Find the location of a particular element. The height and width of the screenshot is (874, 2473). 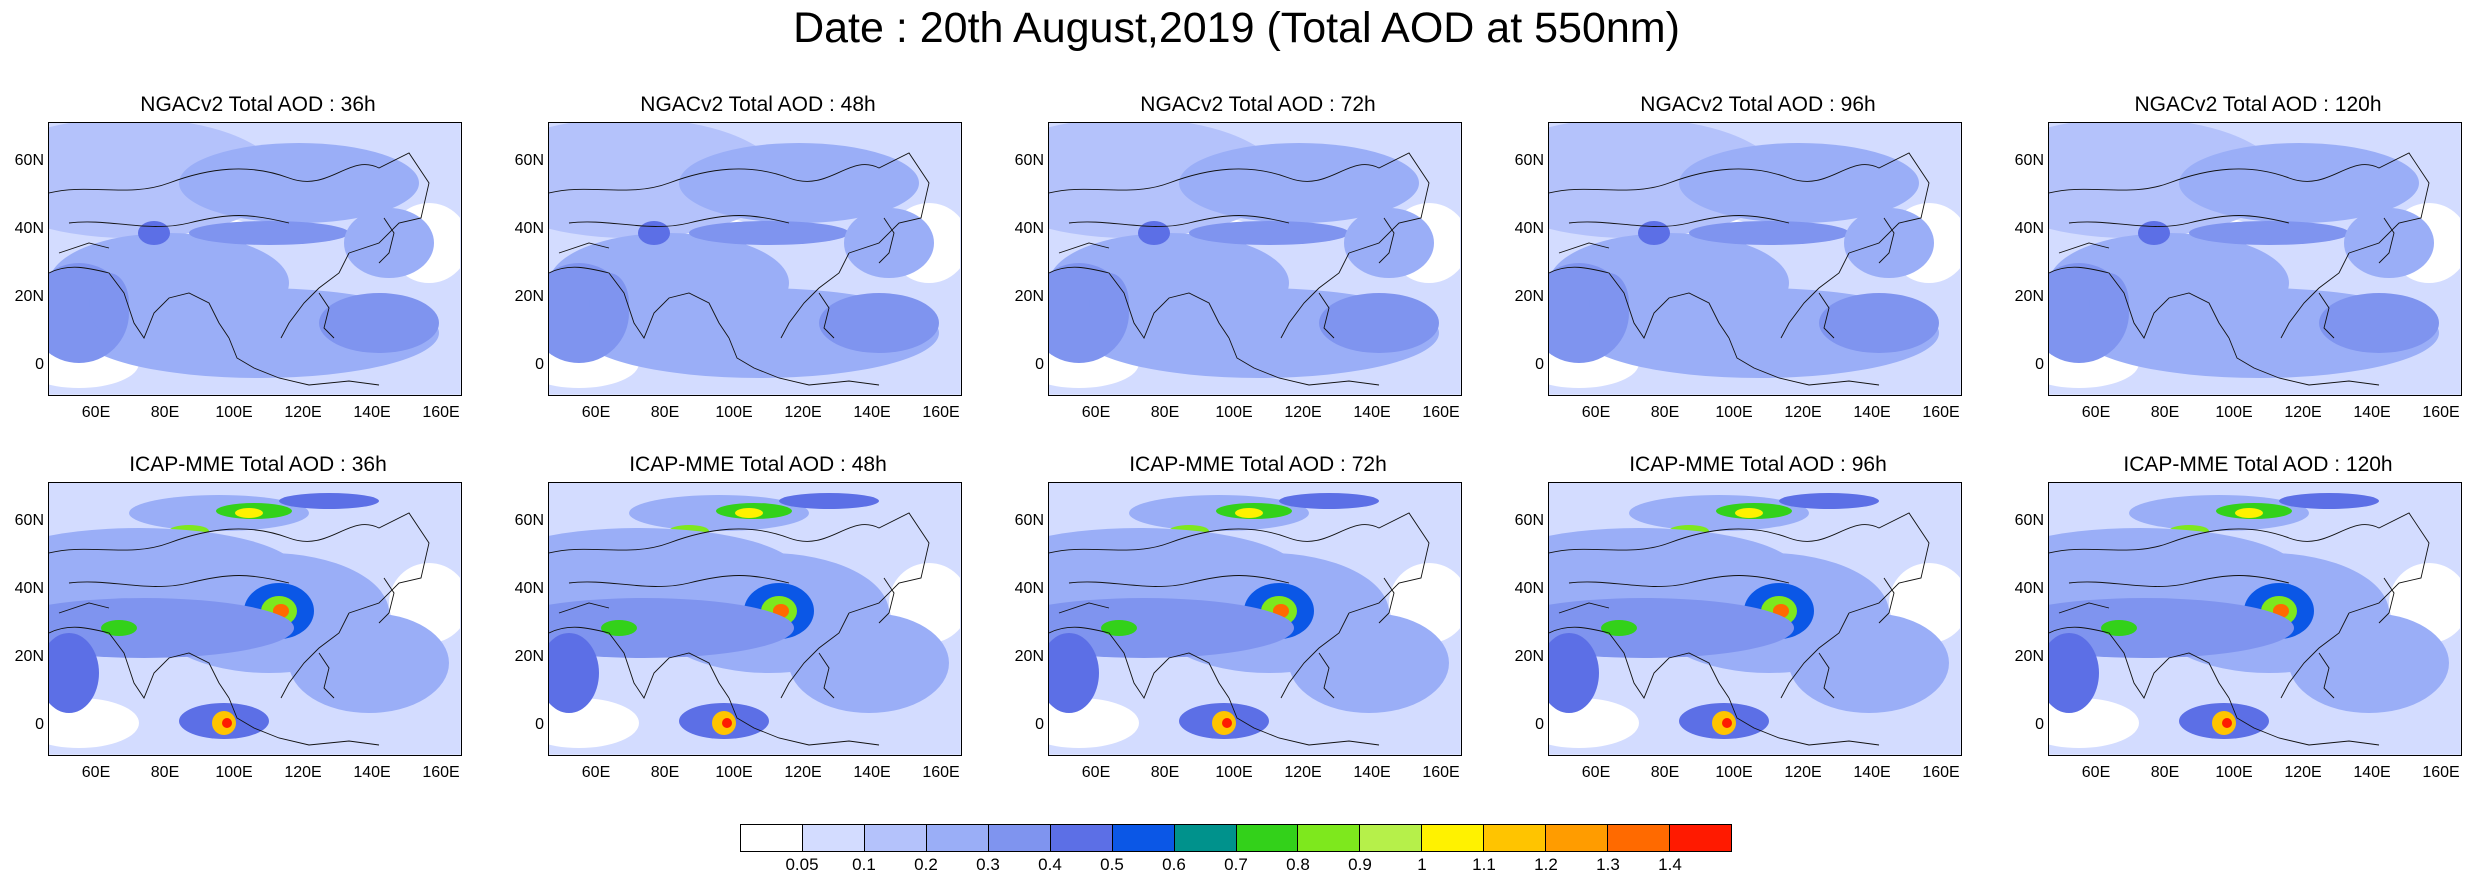

colorbar-label: 1.3 is located at coordinates (1608, 864).